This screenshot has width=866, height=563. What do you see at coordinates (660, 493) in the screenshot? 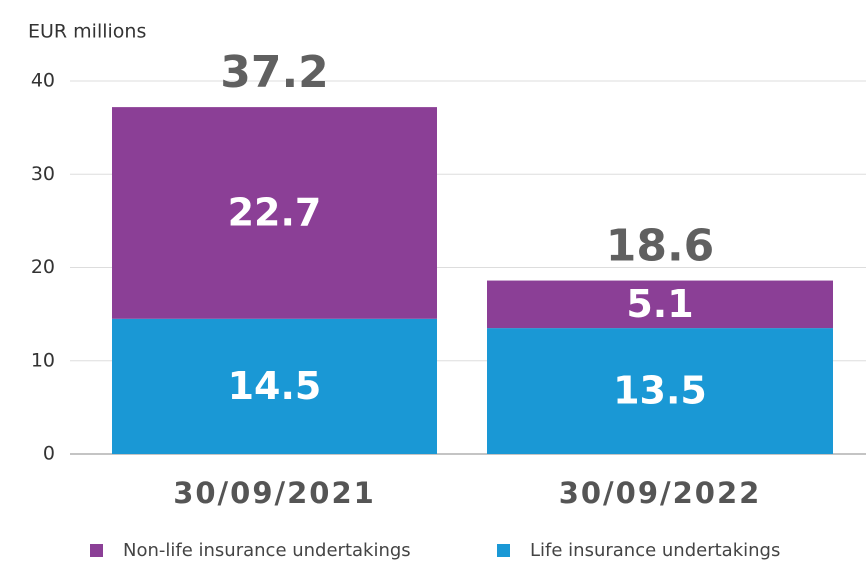
I see `x-tick-label: 30/09/2022` at bounding box center [660, 493].